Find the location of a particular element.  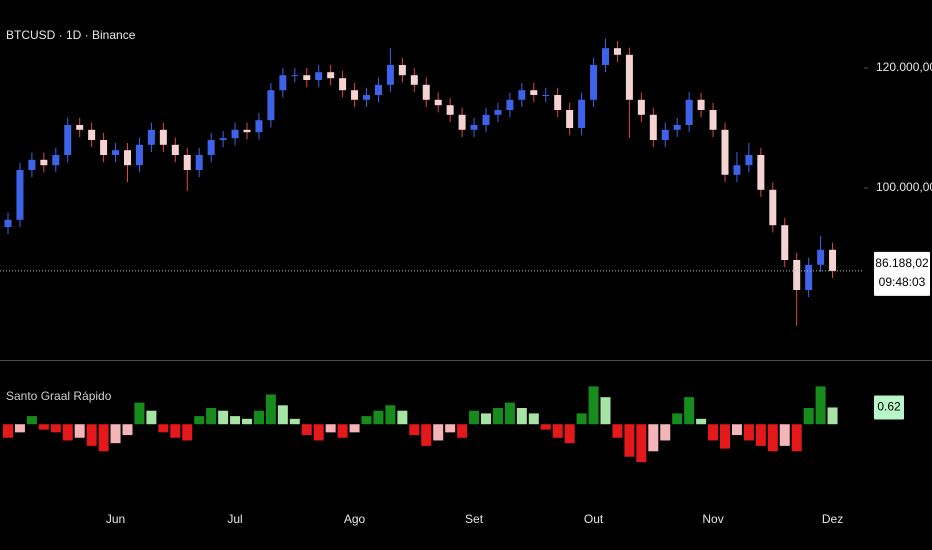

y-tick-label: 100.000,00 is located at coordinates (904, 187).